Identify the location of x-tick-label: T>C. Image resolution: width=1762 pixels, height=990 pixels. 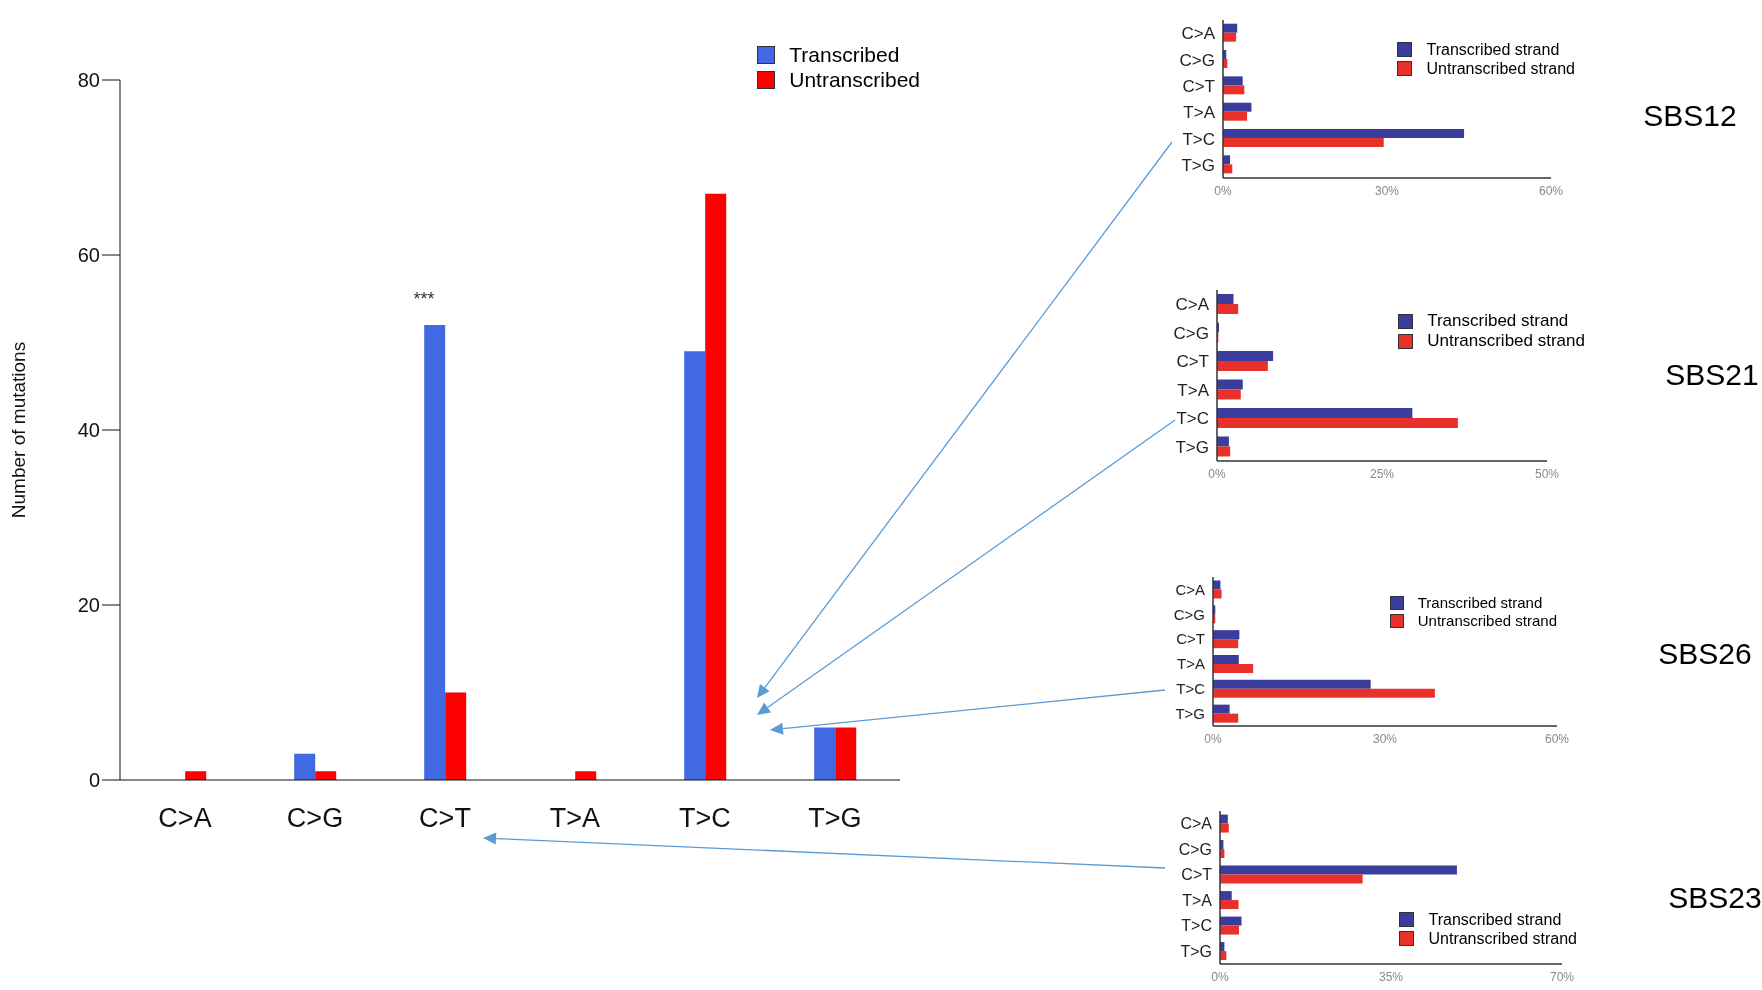
(705, 818).